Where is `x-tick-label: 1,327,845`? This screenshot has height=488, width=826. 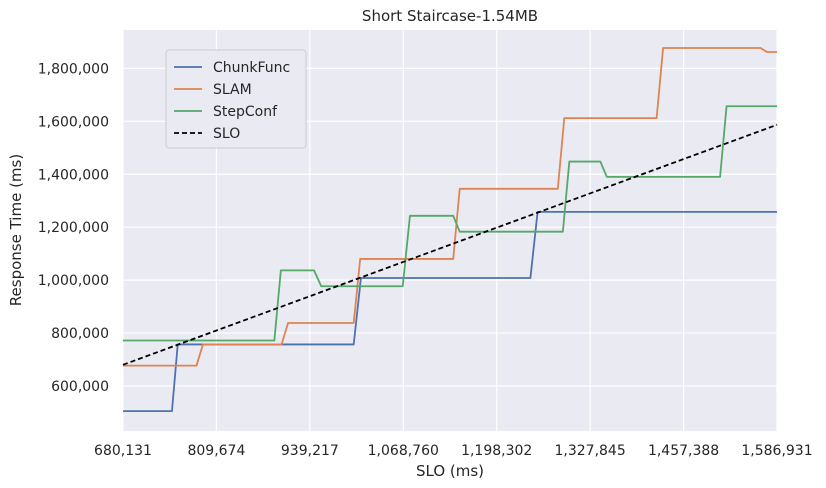
x-tick-label: 1,327,845 is located at coordinates (590, 451).